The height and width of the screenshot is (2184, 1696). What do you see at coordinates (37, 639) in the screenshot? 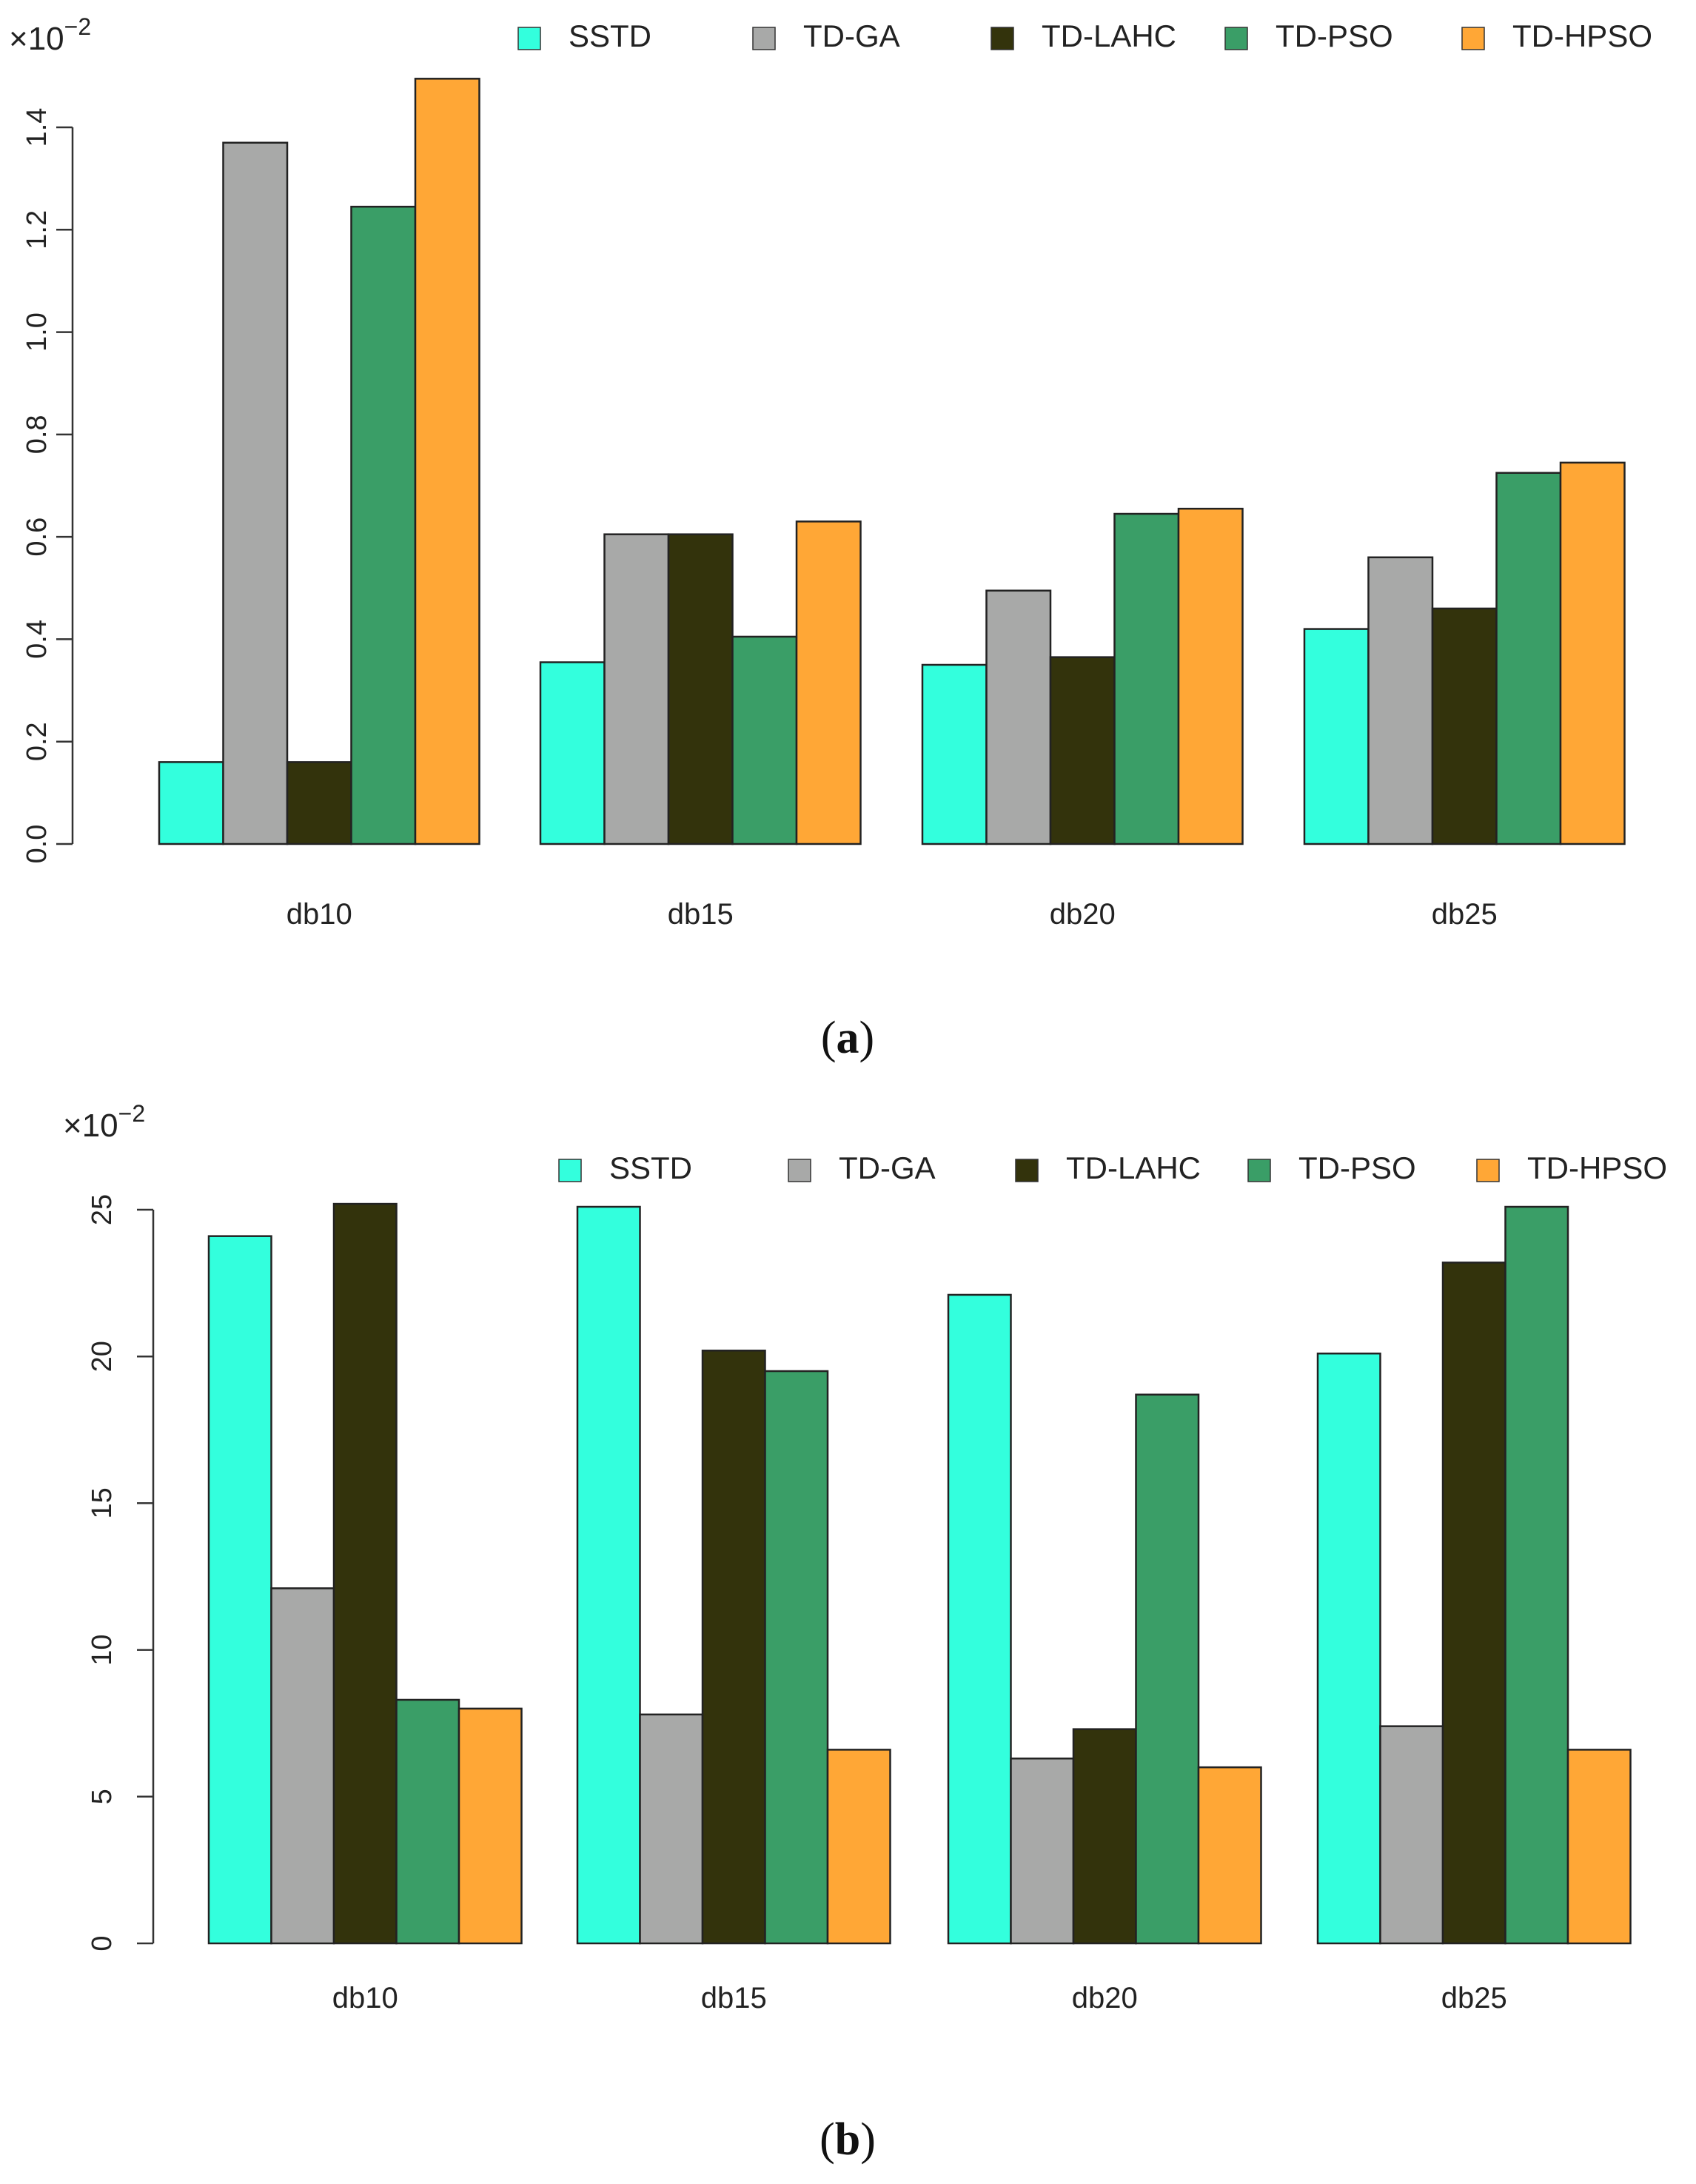
I see `y-tick-label: 0.4` at bounding box center [37, 639].